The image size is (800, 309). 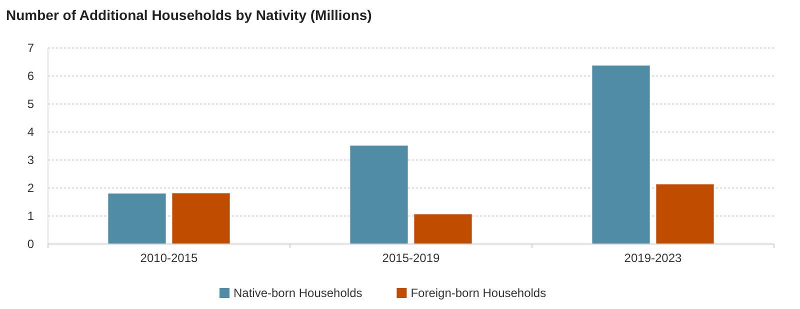 I want to click on y-tick-label: 2, so click(x=30, y=188).